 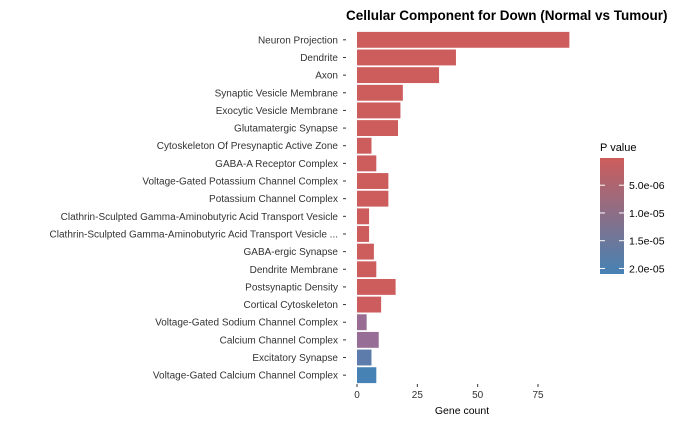 I want to click on category-label: Cytoskeleton Of Presynaptic Active Zone, so click(x=248, y=146).